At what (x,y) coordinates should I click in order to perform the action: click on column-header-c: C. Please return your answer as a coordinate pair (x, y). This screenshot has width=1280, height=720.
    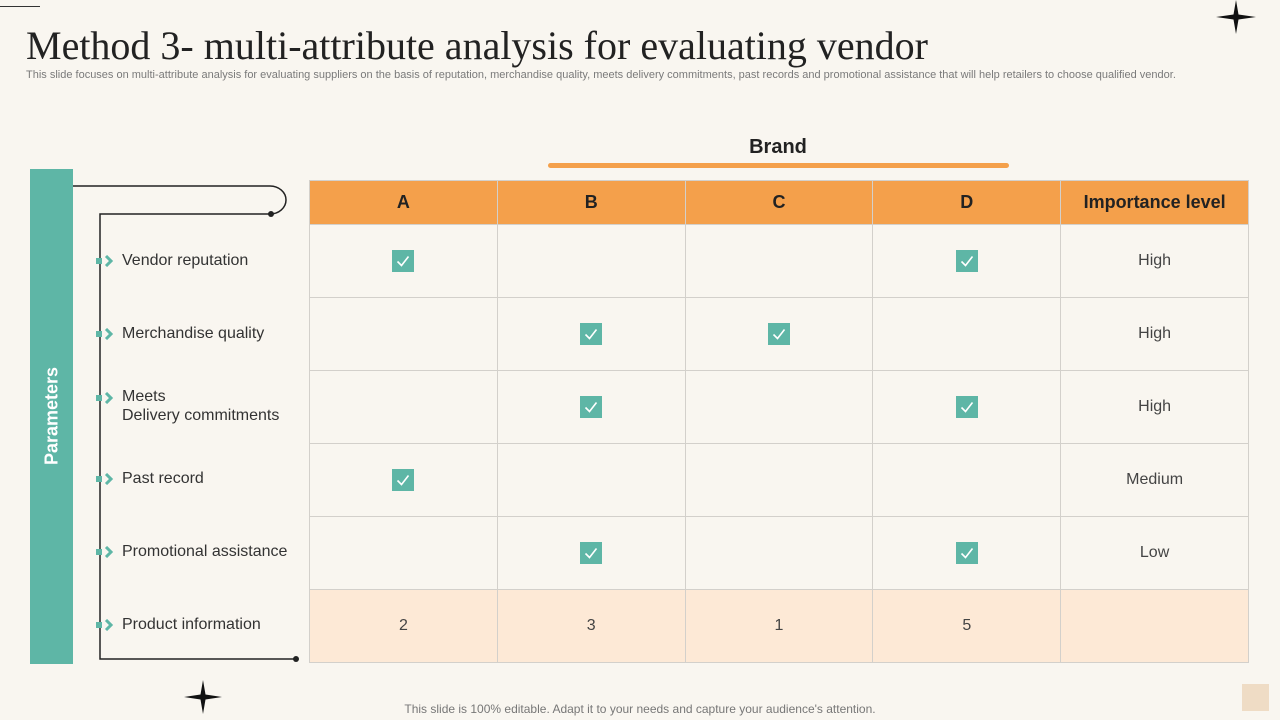
    Looking at the image, I should click on (779, 202).